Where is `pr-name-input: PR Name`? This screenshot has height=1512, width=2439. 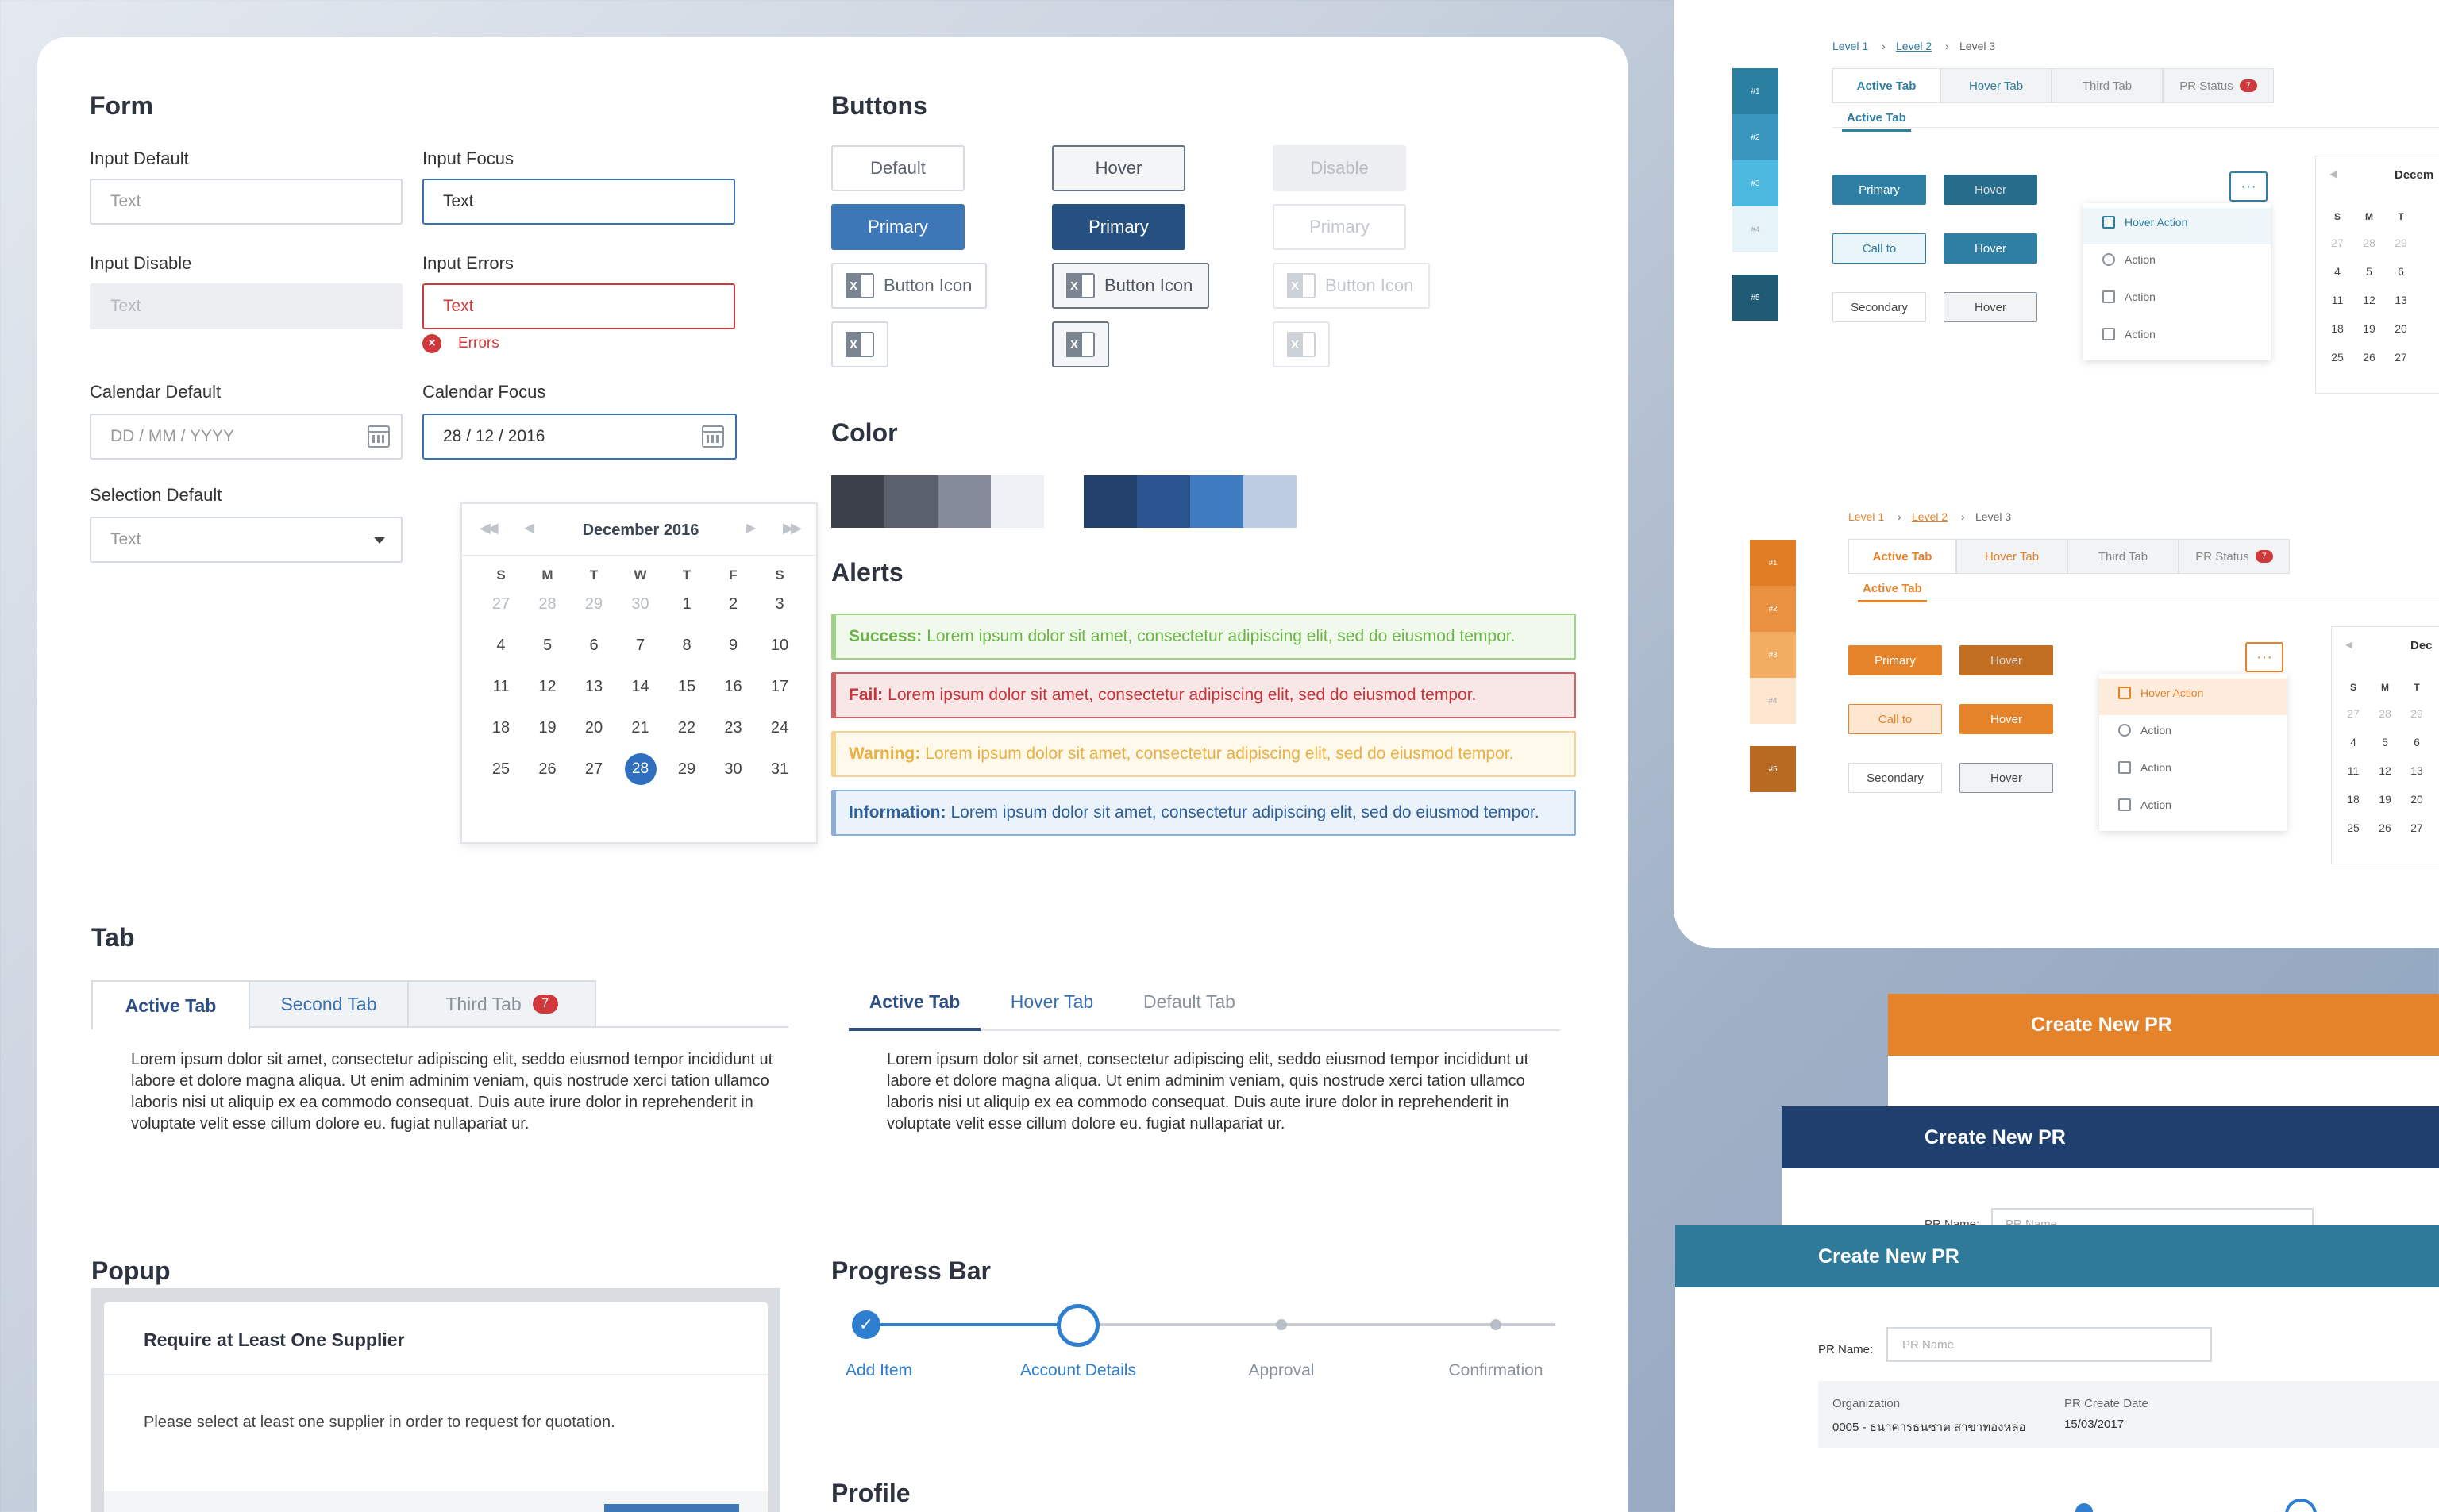
pr-name-input: PR Name is located at coordinates (2049, 1344).